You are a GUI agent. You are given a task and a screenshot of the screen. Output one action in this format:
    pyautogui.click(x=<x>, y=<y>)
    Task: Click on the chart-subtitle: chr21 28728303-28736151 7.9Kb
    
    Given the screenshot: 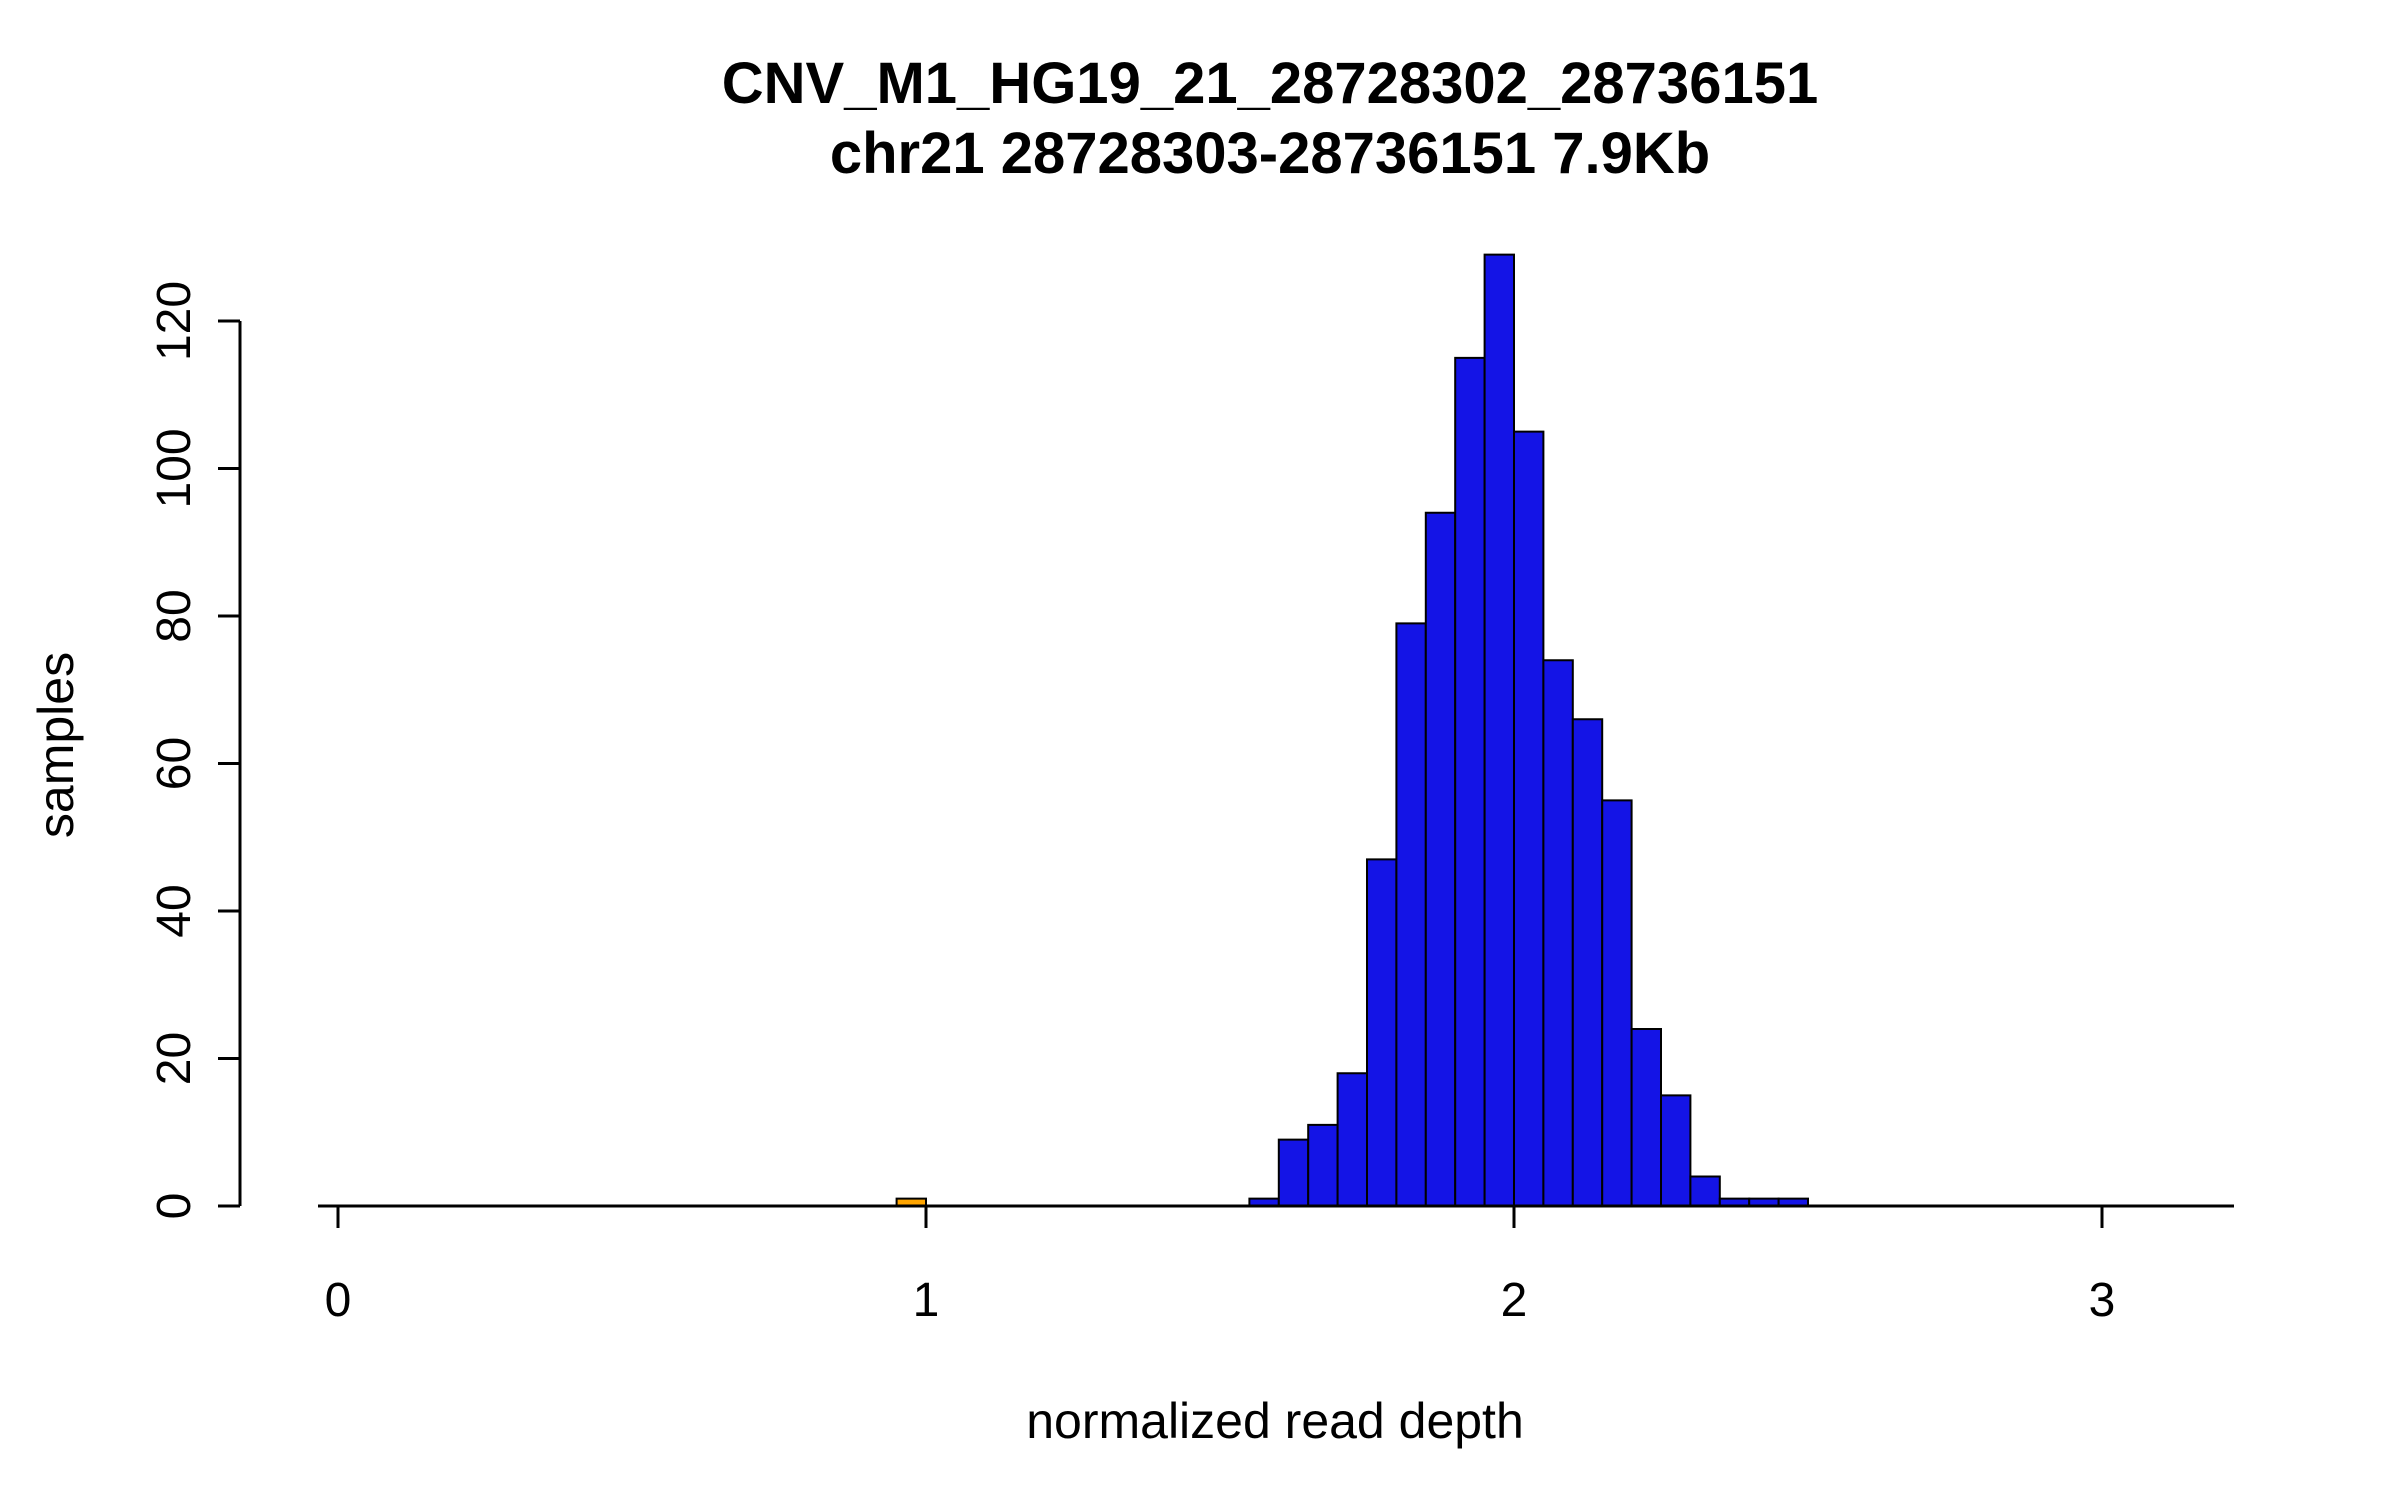 What is the action you would take?
    pyautogui.click(x=1270, y=153)
    